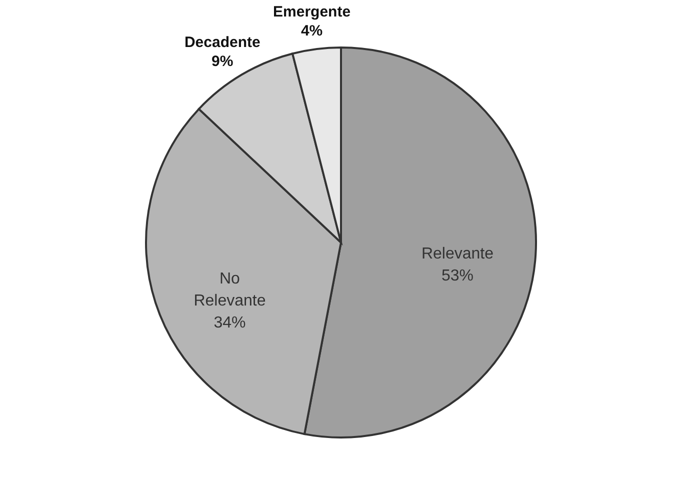 This screenshot has height=485, width=682. What do you see at coordinates (457, 254) in the screenshot?
I see `slice-label: Relevante` at bounding box center [457, 254].